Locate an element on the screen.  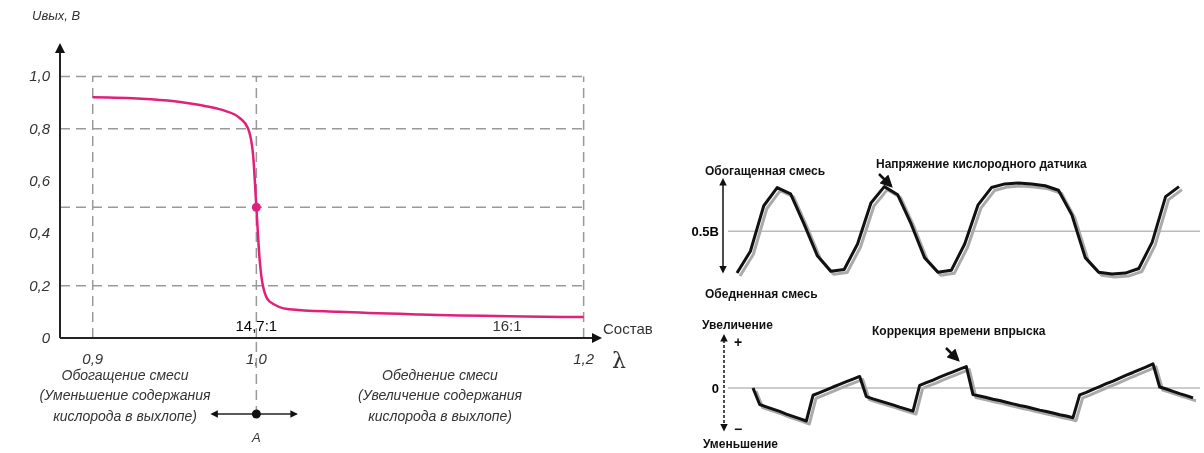
text: Состав is located at coordinates (628, 328).